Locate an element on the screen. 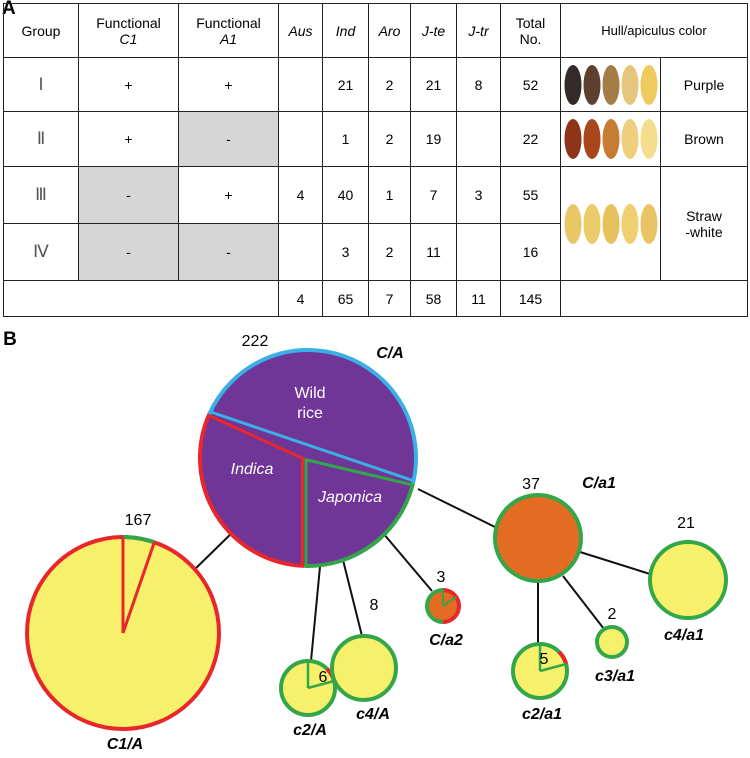 The width and height of the screenshot is (750, 758). node-label: C/a2 is located at coordinates (446, 640).